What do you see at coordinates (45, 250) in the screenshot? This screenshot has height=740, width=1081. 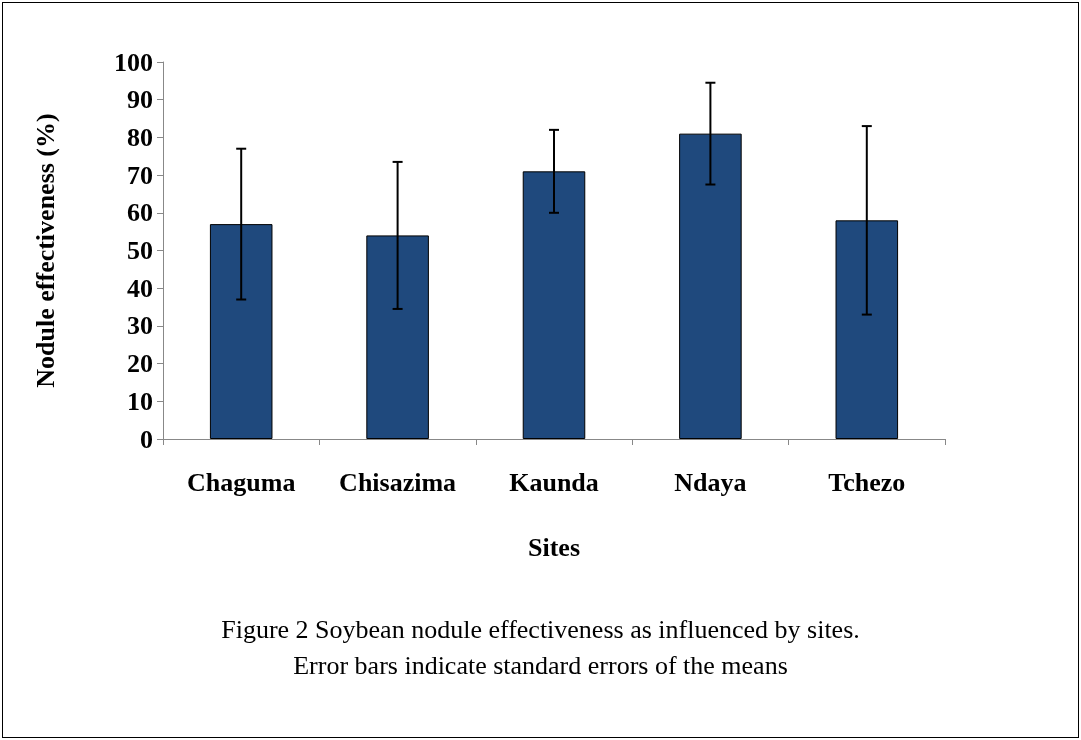 I see `y-axis-title: Nodule effectiveness (%)` at bounding box center [45, 250].